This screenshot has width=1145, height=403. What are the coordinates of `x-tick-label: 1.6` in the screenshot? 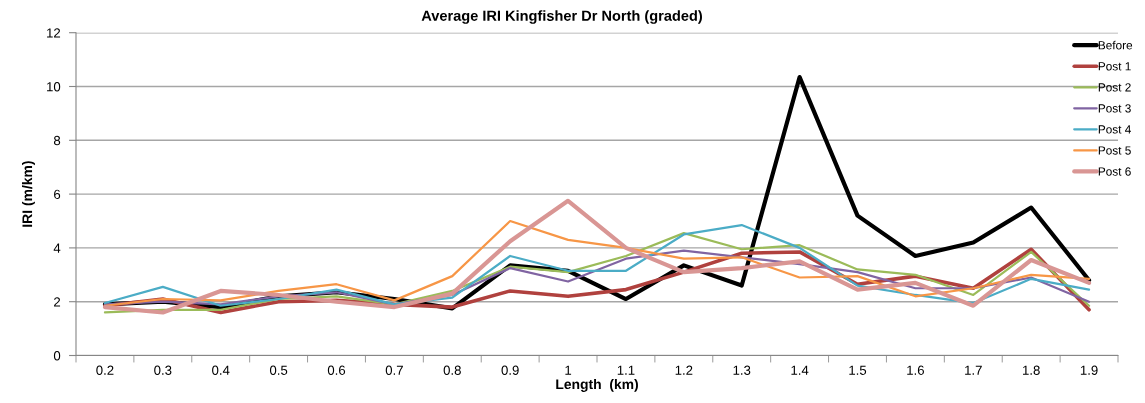 It's located at (915, 370).